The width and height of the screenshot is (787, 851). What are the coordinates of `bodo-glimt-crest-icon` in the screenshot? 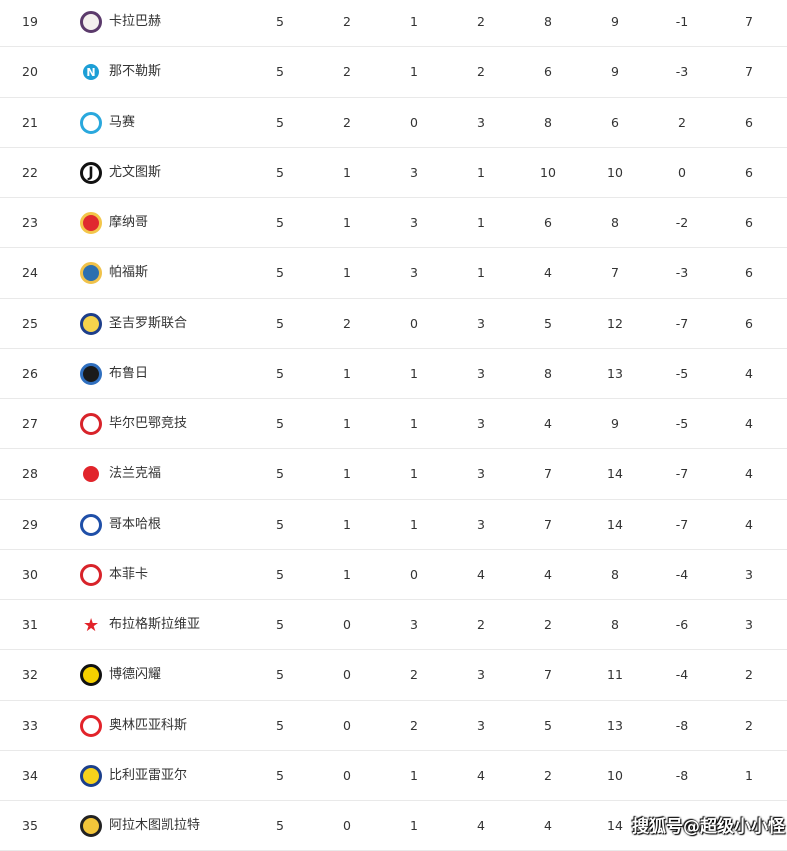 It's located at (91, 675).